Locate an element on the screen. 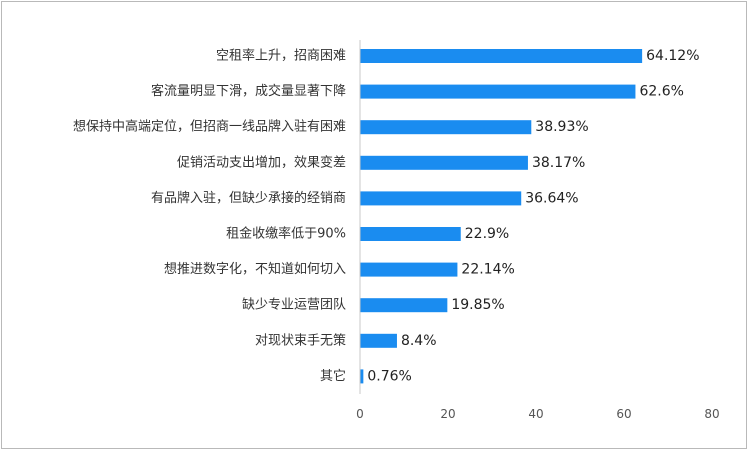 This screenshot has height=452, width=750. value-label-3: 38.17% is located at coordinates (558, 163).